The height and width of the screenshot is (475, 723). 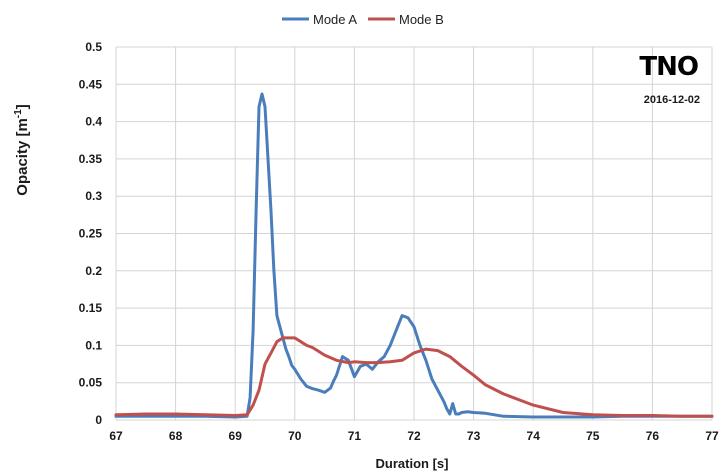 What do you see at coordinates (98, 420) in the screenshot?
I see `y-tick-label: 0` at bounding box center [98, 420].